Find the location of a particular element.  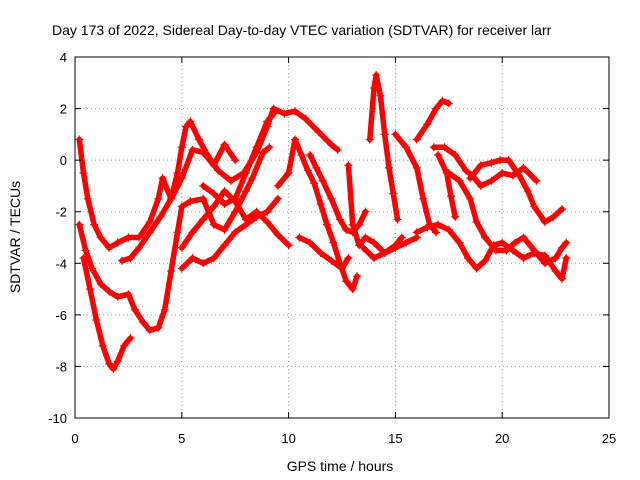

series-arc8 is located at coordinates (317, 214).